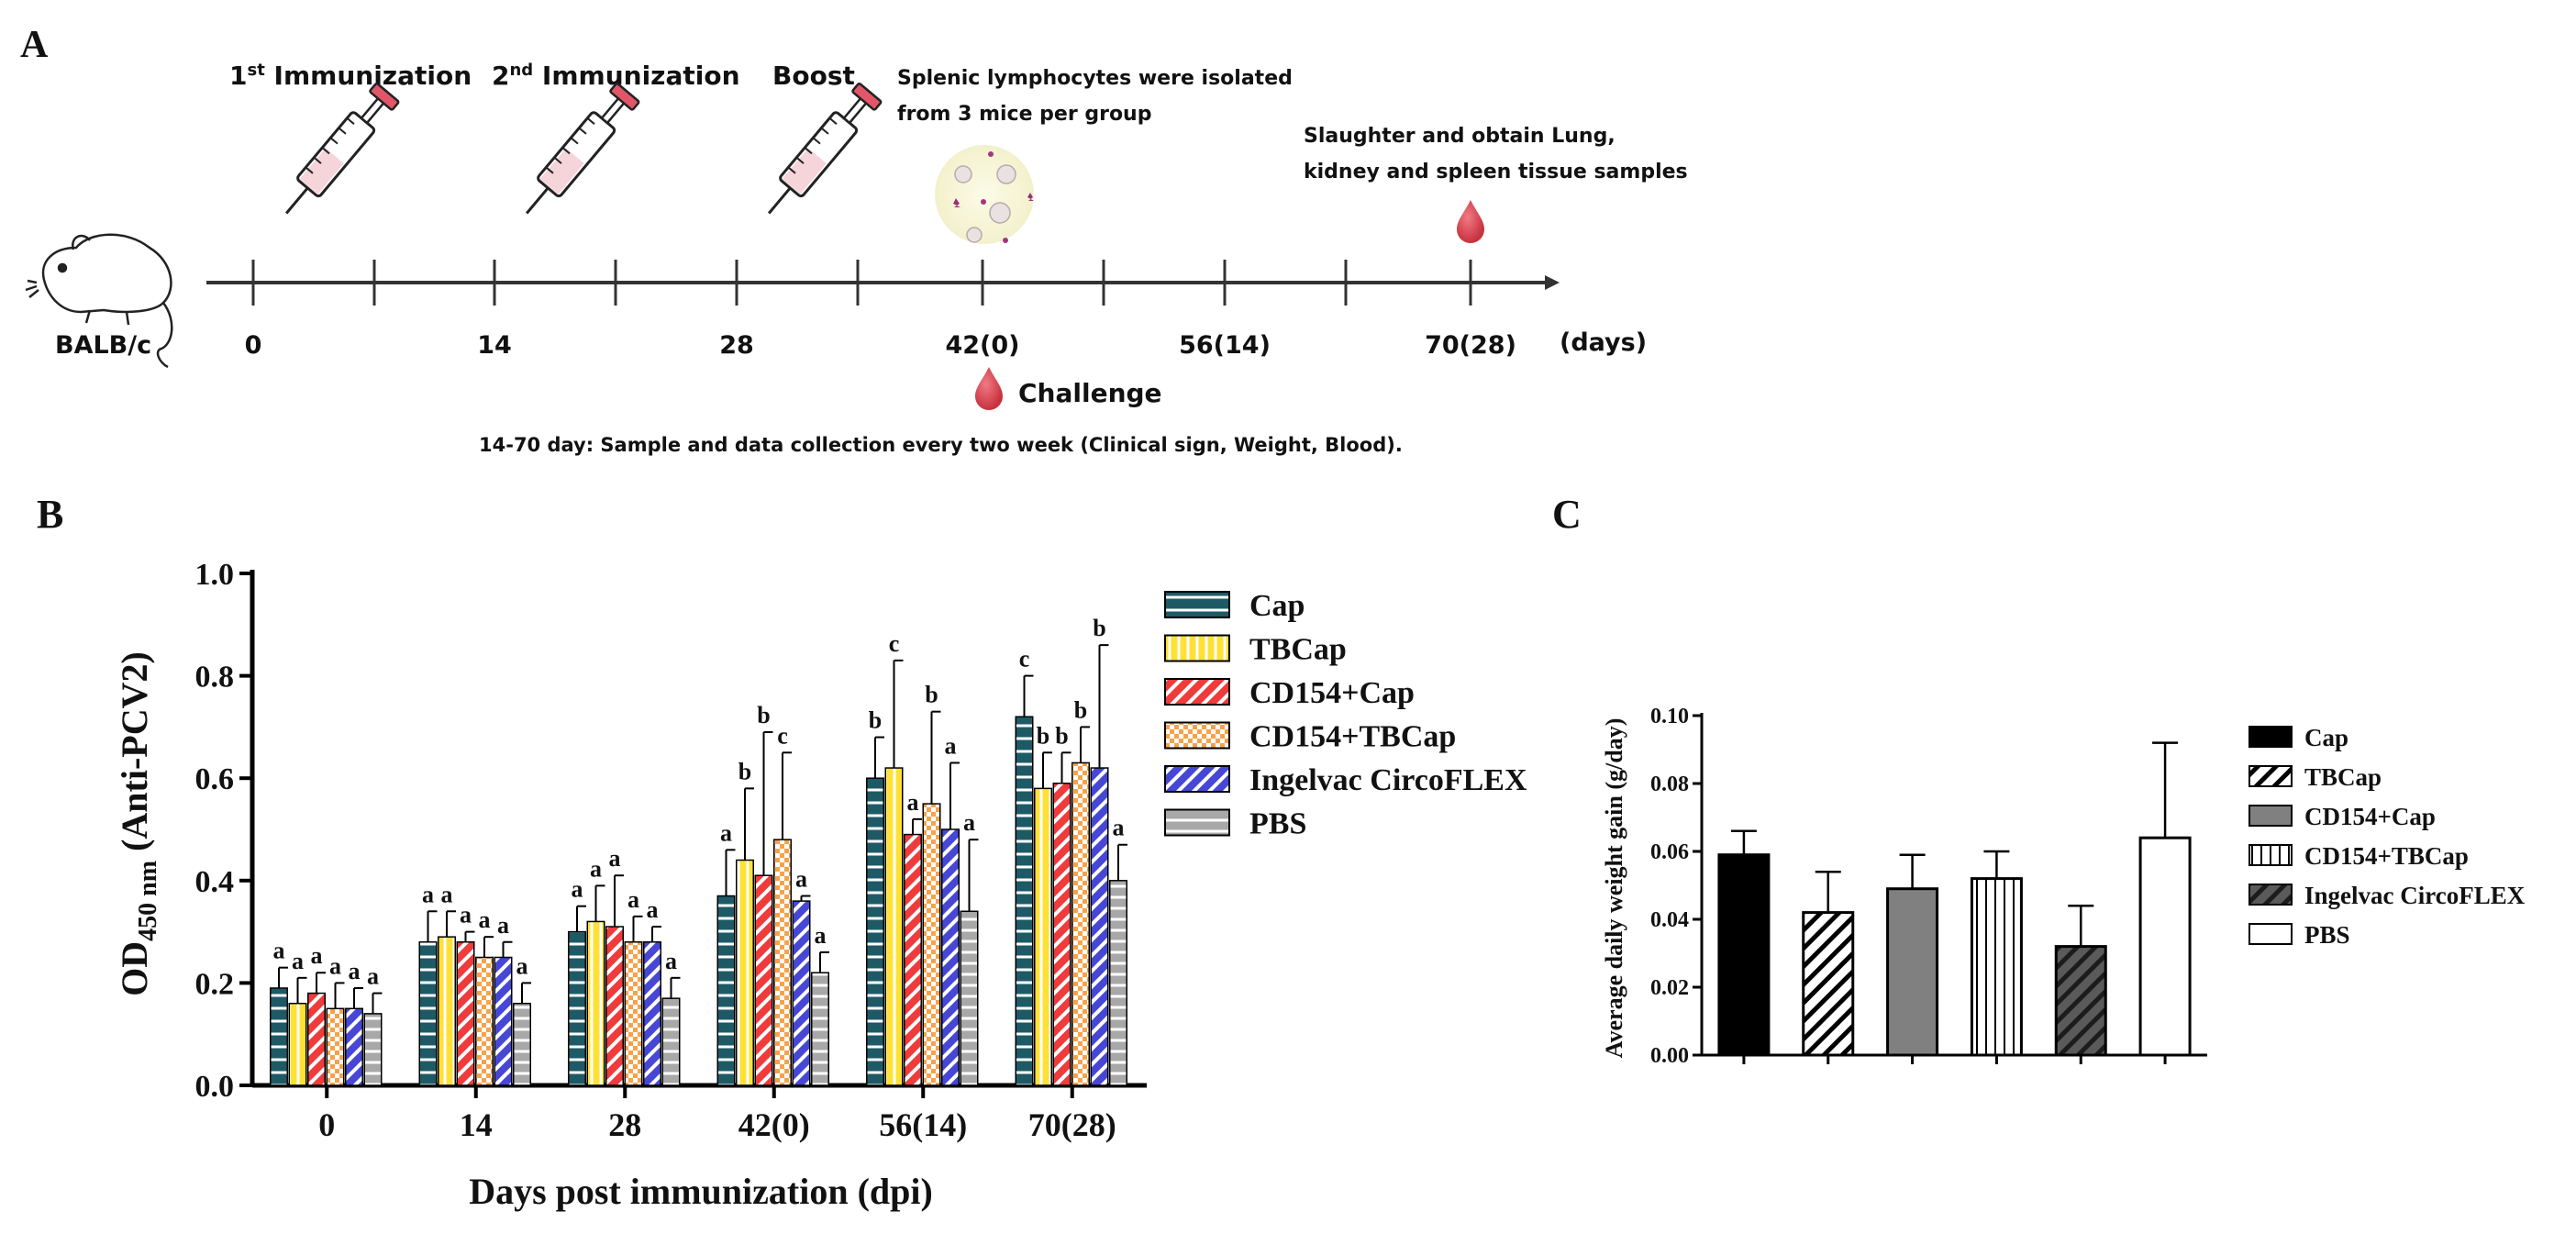  What do you see at coordinates (1669, 988) in the screenshot?
I see `y-tick-label: 0.02` at bounding box center [1669, 988].